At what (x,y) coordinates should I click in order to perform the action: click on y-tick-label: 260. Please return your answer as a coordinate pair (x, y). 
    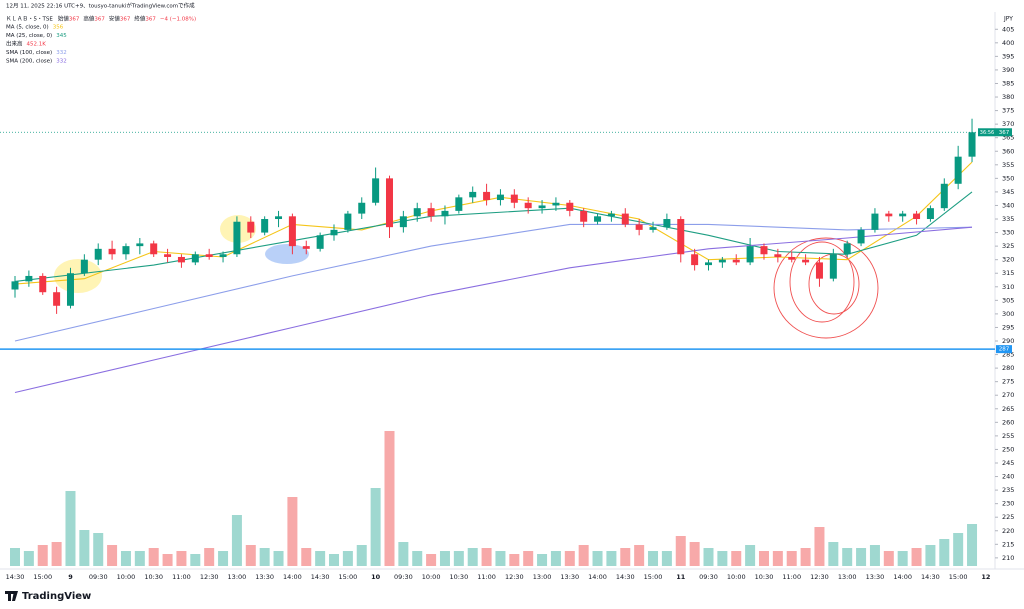
    Looking at the image, I should click on (1008, 422).